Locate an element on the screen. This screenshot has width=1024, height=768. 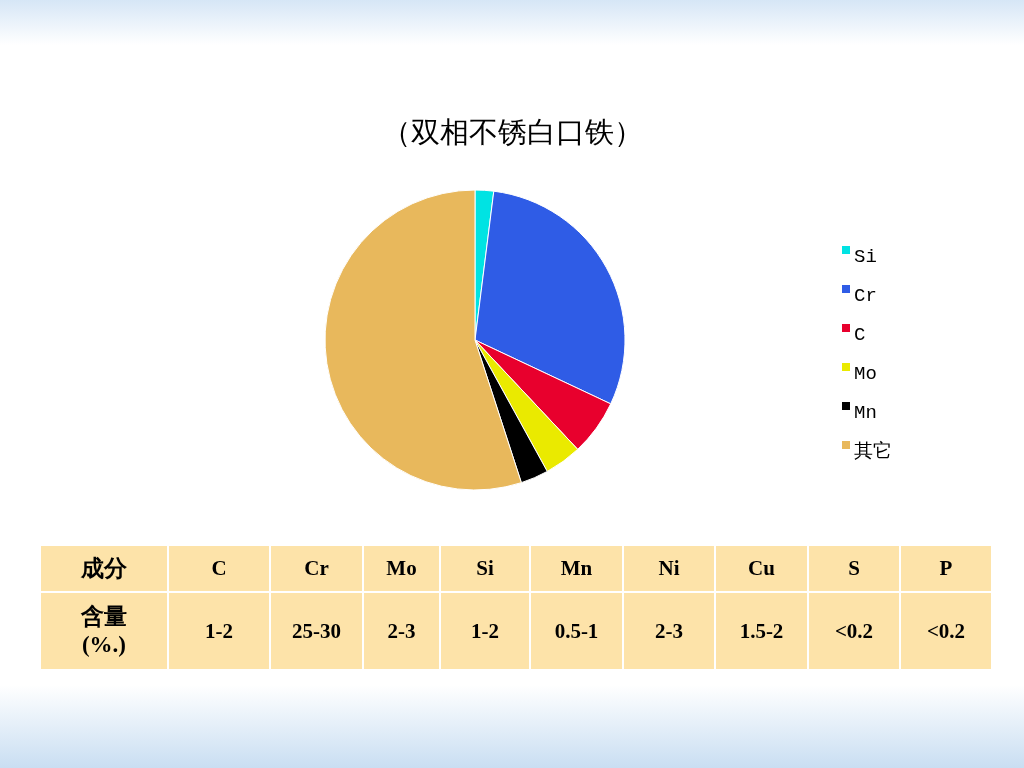
legend-label: Cr is located at coordinates (865, 296).